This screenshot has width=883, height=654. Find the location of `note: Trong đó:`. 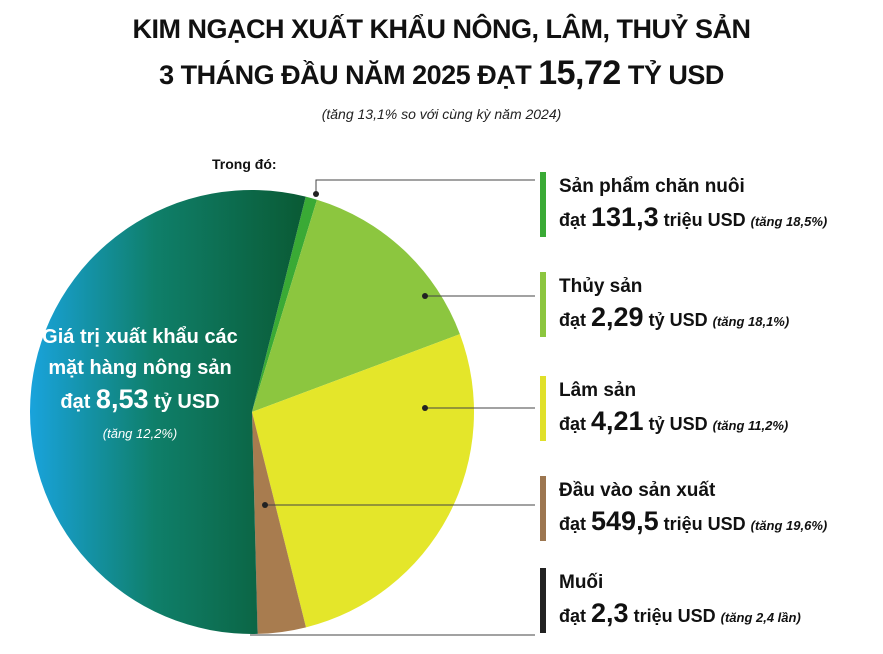

note: Trong đó: is located at coordinates (244, 164).